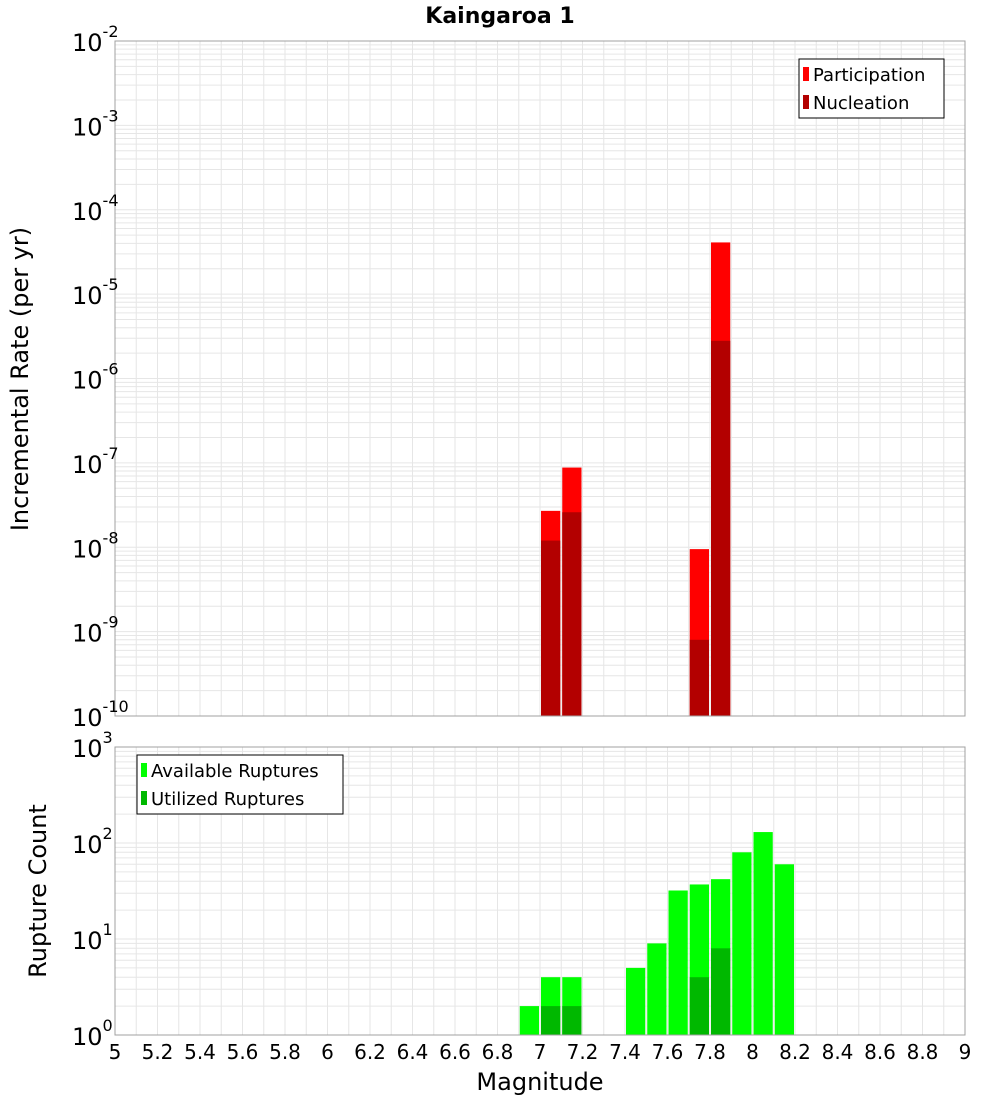 The image size is (1000, 1100). I want to click on x-tick-label: 6.6, so click(455, 1052).